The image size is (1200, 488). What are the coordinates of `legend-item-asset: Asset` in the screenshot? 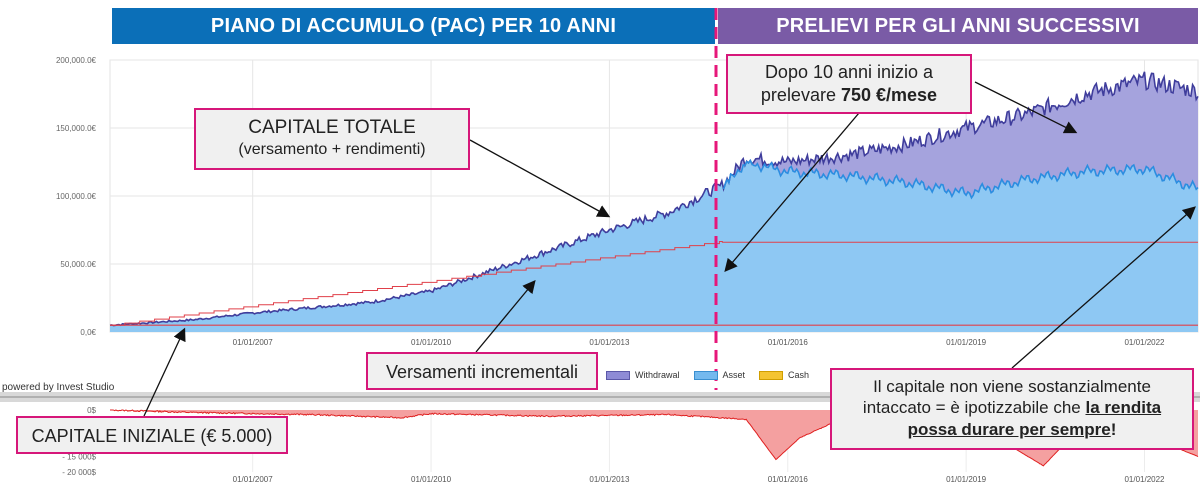 It's located at (719, 375).